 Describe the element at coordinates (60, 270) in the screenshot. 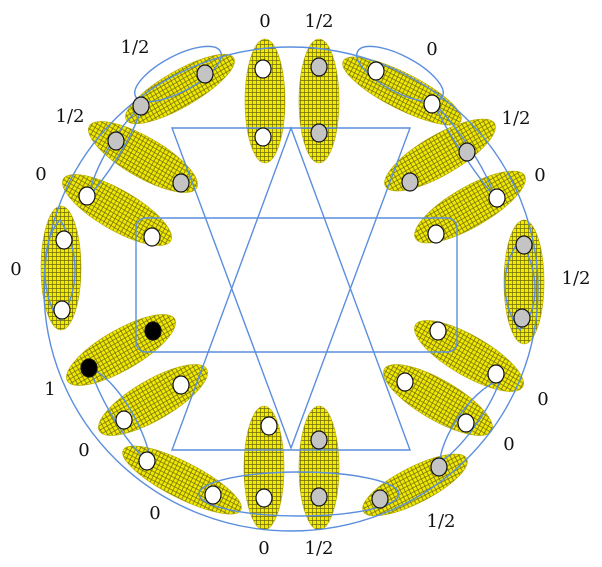

I see `left-loop-curve` at that location.